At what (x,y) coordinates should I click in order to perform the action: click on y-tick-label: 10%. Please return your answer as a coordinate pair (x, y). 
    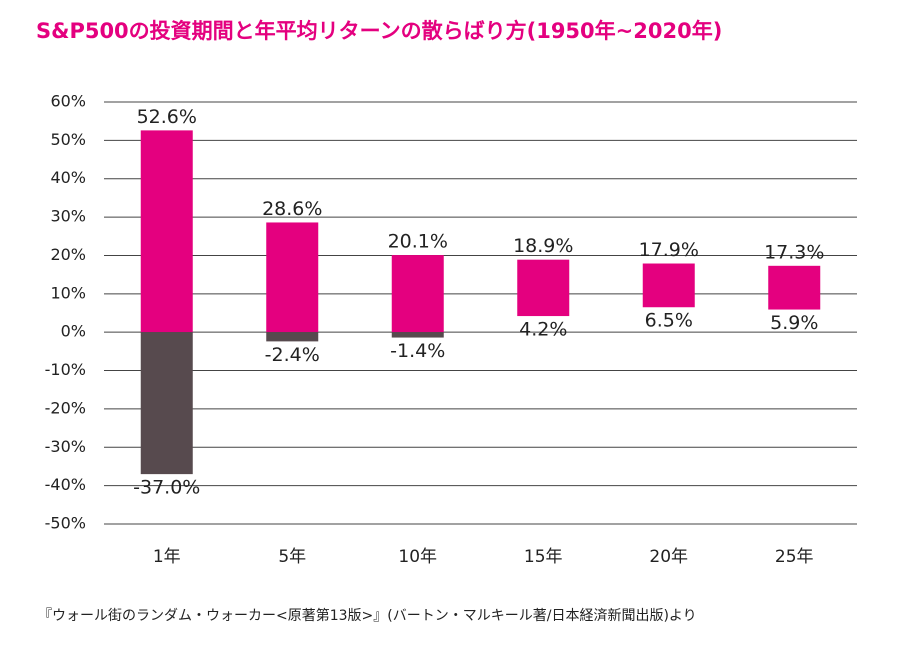
    Looking at the image, I should click on (68, 292).